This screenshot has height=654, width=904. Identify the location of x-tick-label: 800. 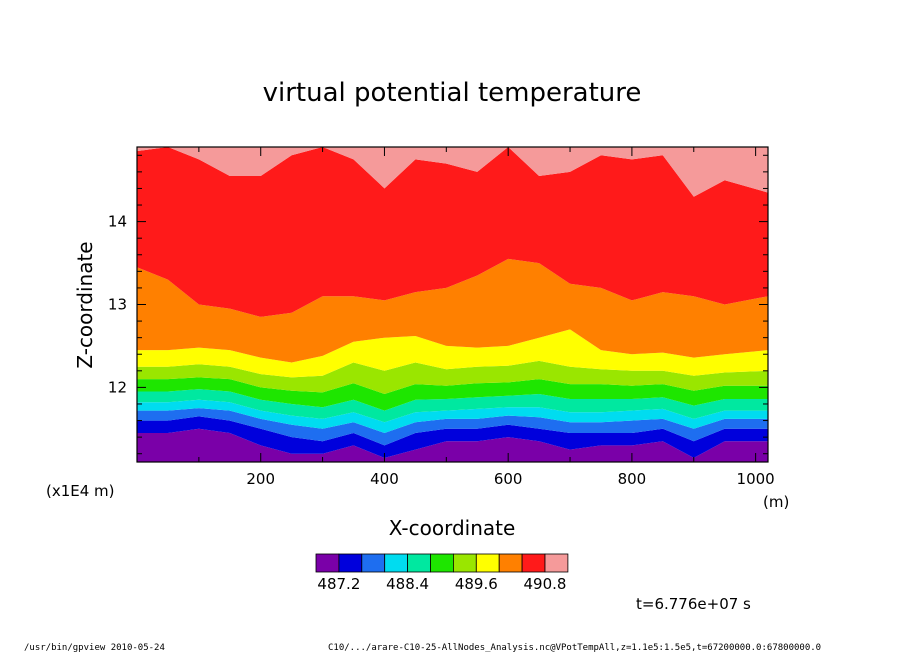
(632, 479).